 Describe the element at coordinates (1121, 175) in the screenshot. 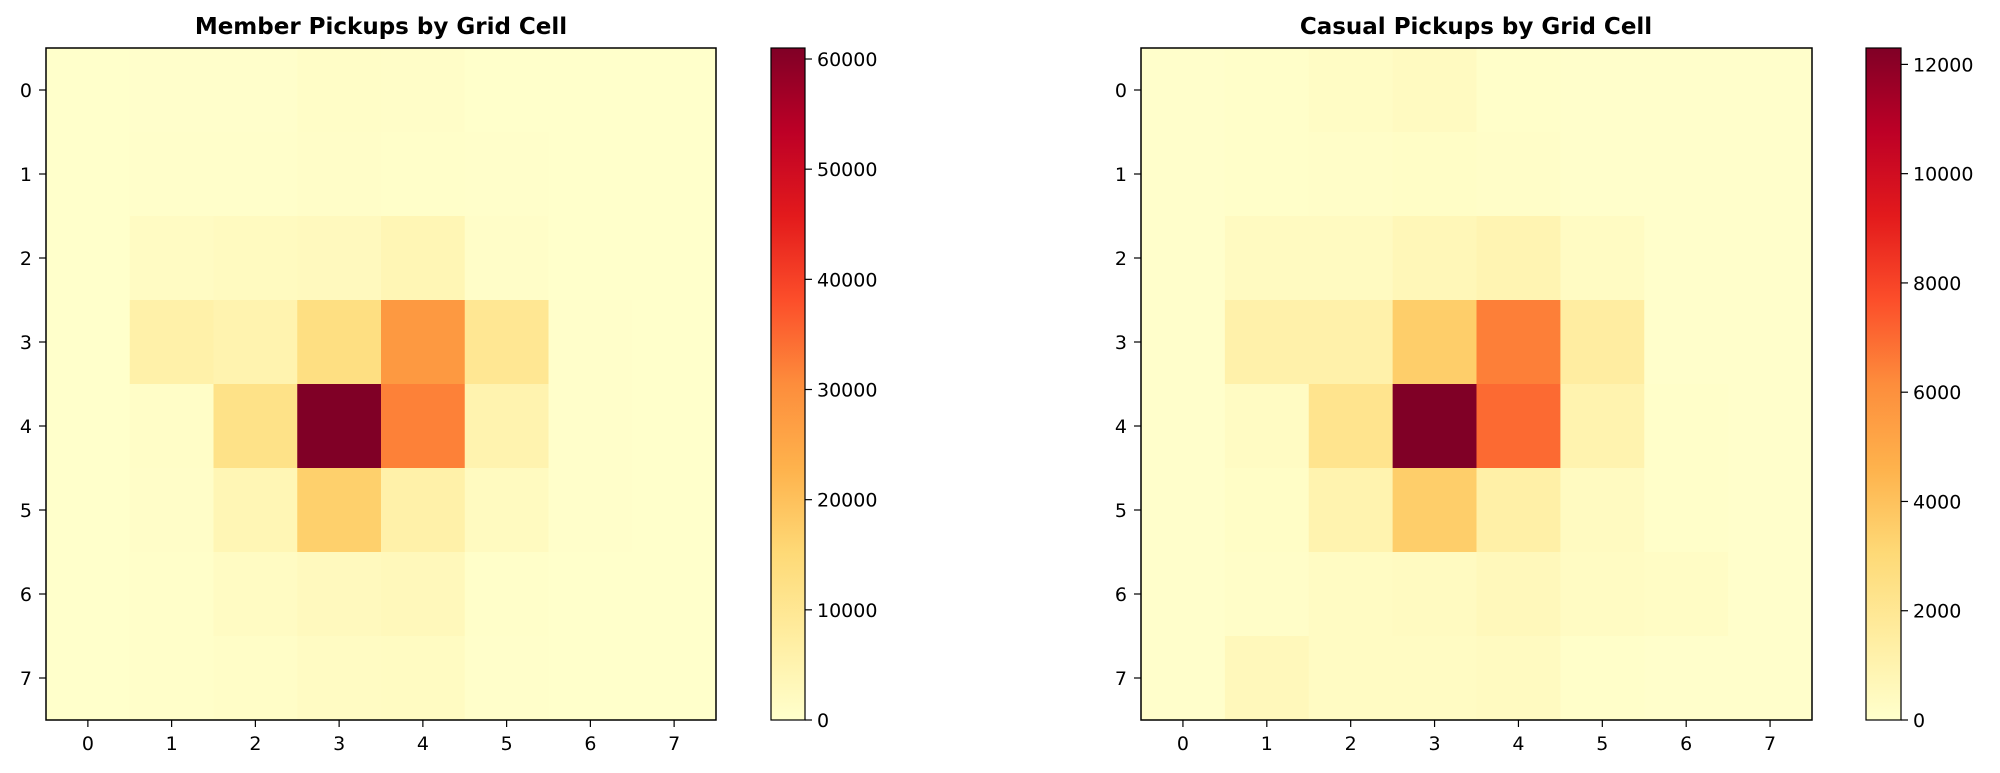

I see `casual-y-tick-label: 1` at that location.